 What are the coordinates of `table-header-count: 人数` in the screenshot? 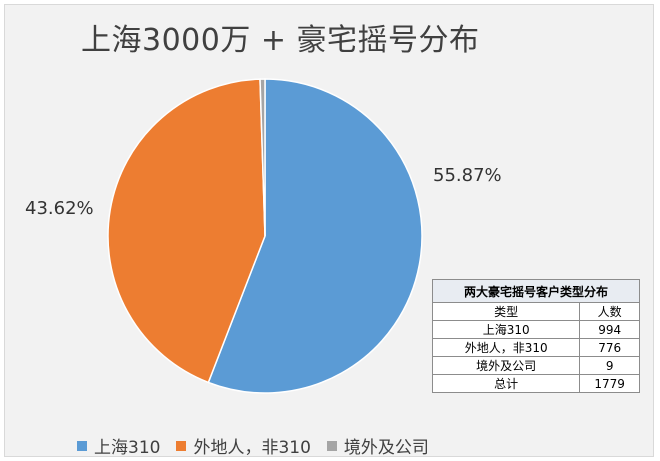 It's located at (609, 311).